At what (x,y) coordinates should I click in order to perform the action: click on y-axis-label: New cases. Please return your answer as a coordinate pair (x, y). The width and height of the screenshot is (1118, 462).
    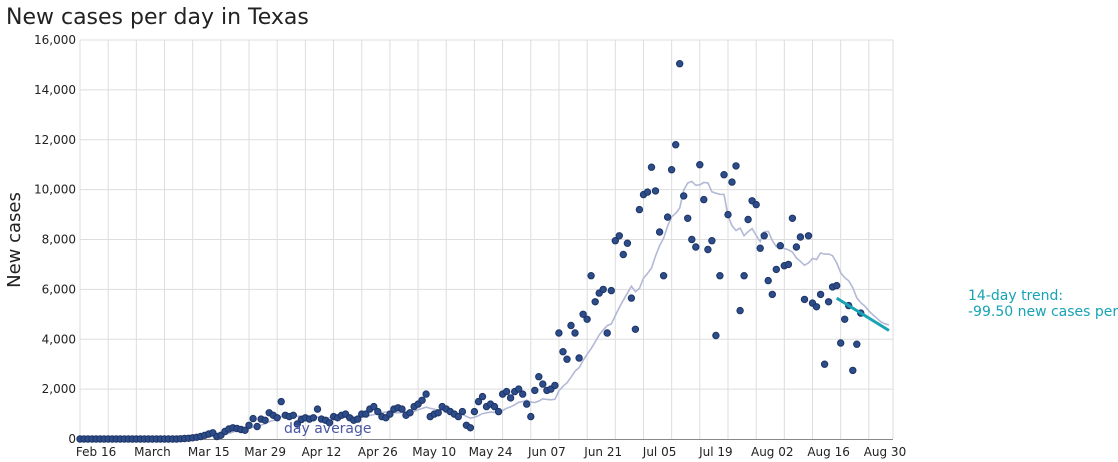
    Looking at the image, I should click on (14, 240).